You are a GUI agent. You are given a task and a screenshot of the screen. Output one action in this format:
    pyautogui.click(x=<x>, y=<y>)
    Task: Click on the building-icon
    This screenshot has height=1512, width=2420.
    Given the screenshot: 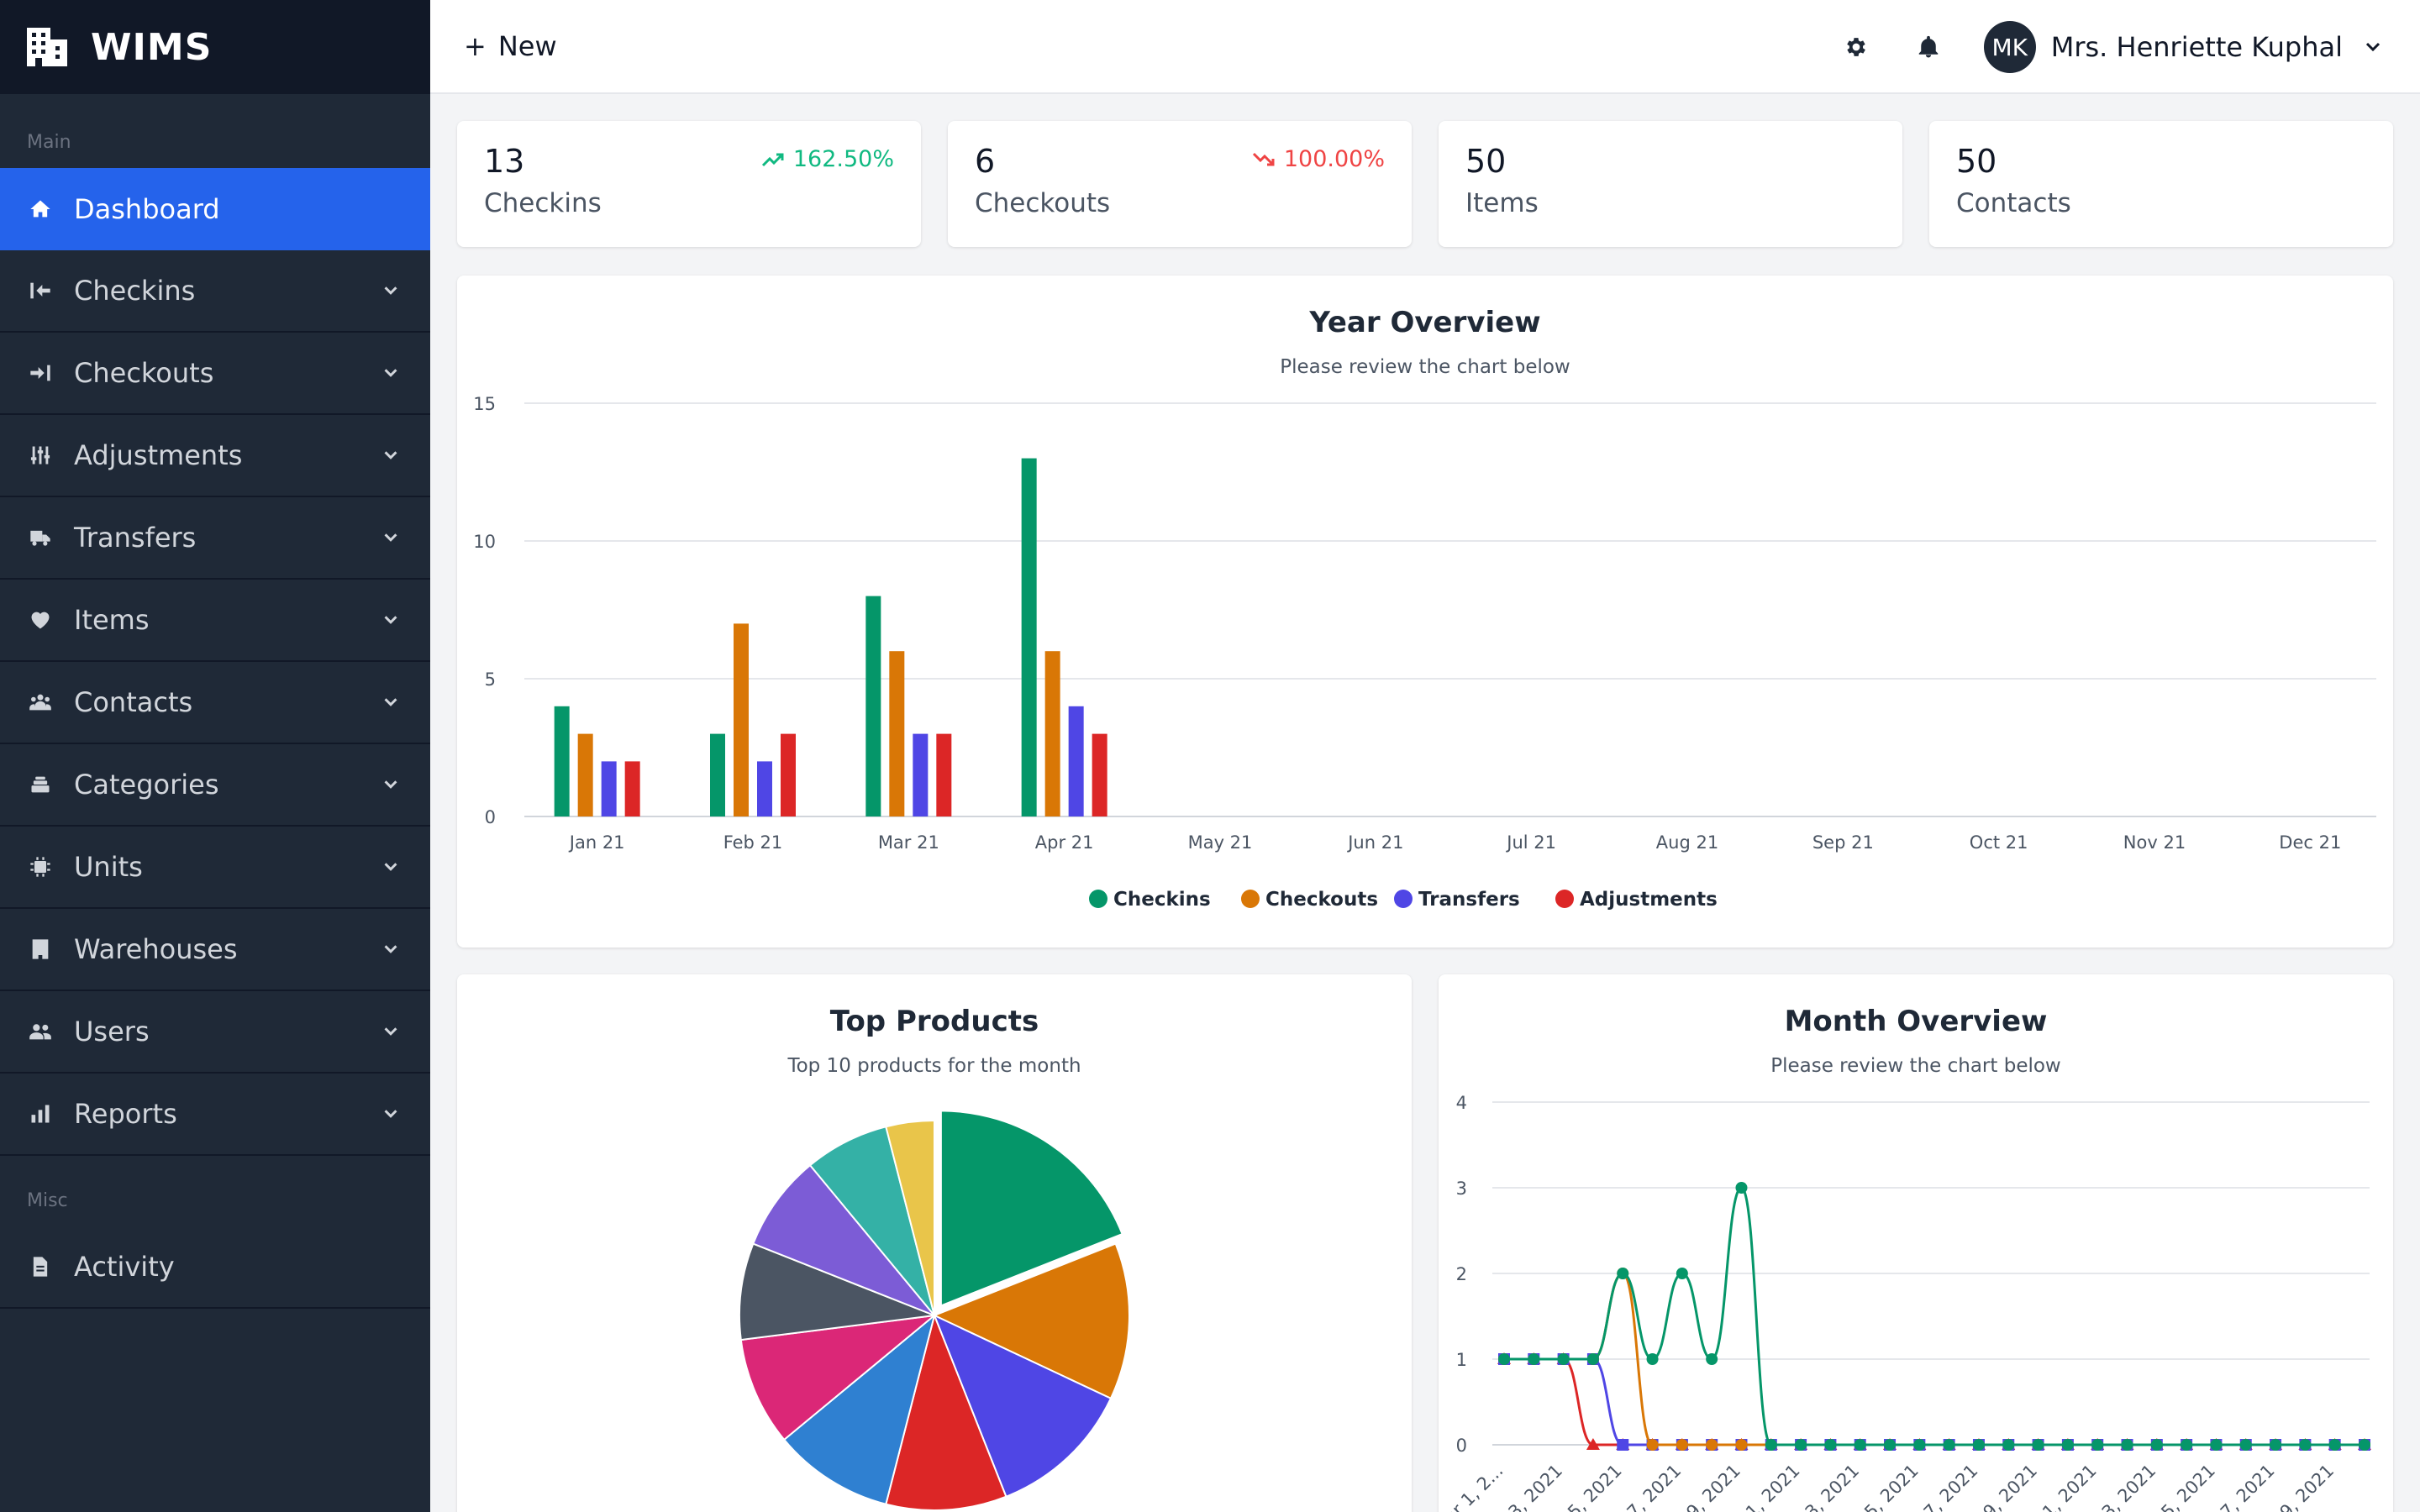 What is the action you would take?
    pyautogui.click(x=40, y=949)
    